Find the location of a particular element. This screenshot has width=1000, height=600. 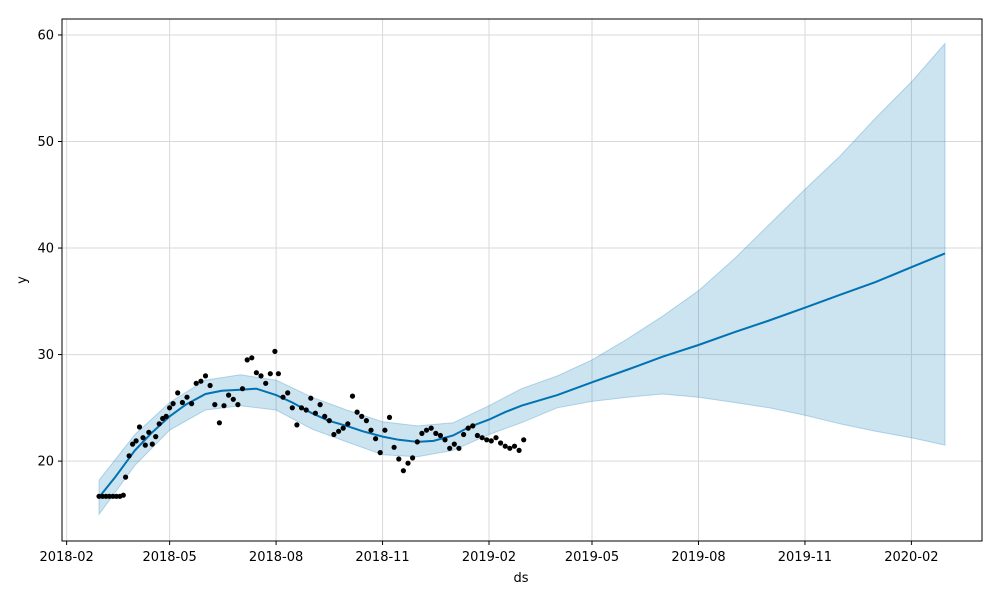

x-tick-label: 2018-02 is located at coordinates (66, 557).